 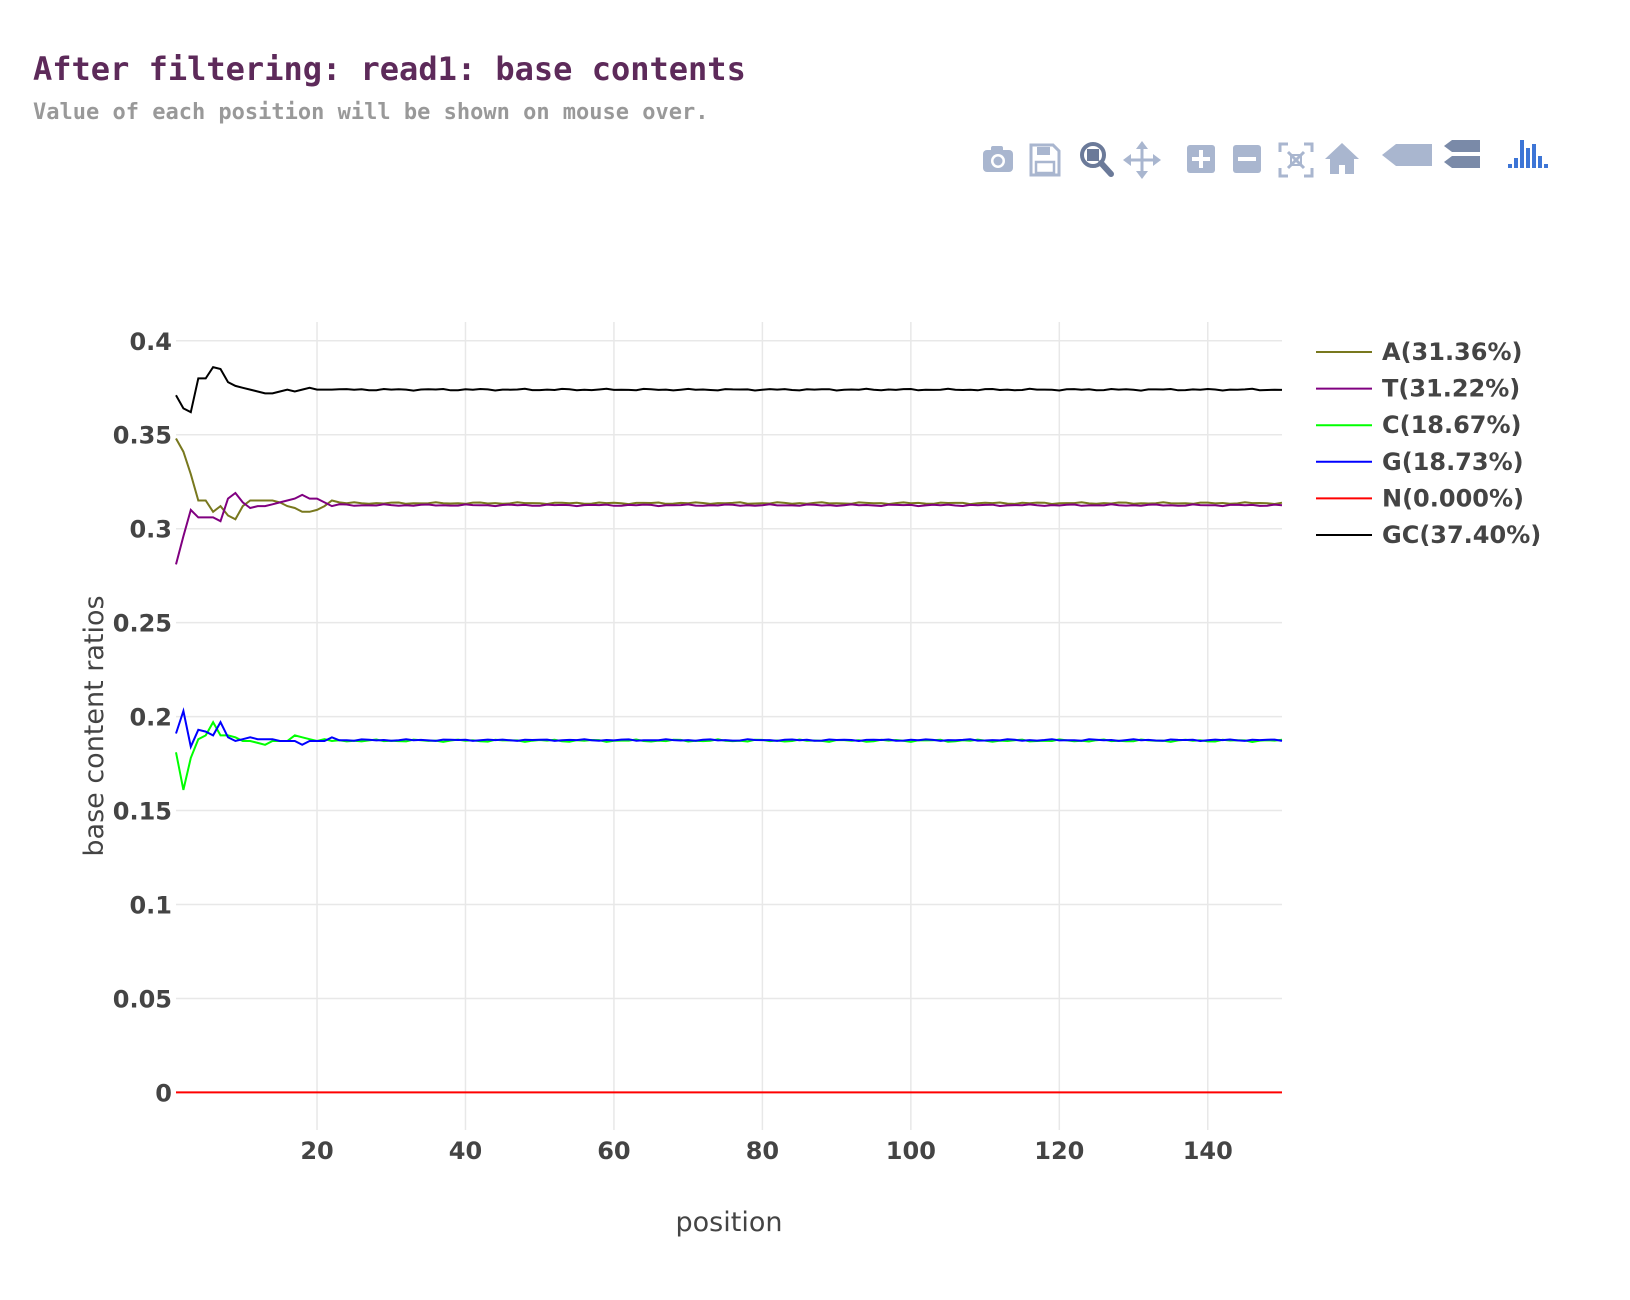 I want to click on x-tick-labels: 20 40 60 80 100 120 140, so click(x=766, y=1151).